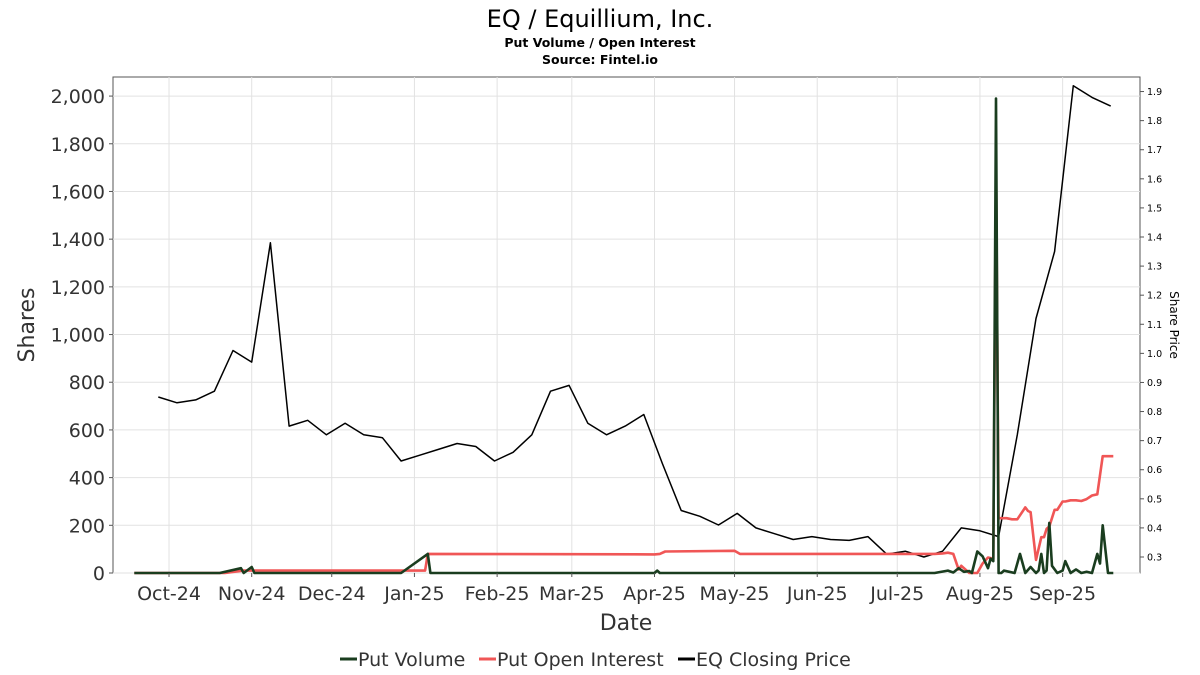 The image size is (1200, 675). Describe the element at coordinates (411, 660) in the screenshot. I see `legend-label-put-volume: Put Volume` at that location.